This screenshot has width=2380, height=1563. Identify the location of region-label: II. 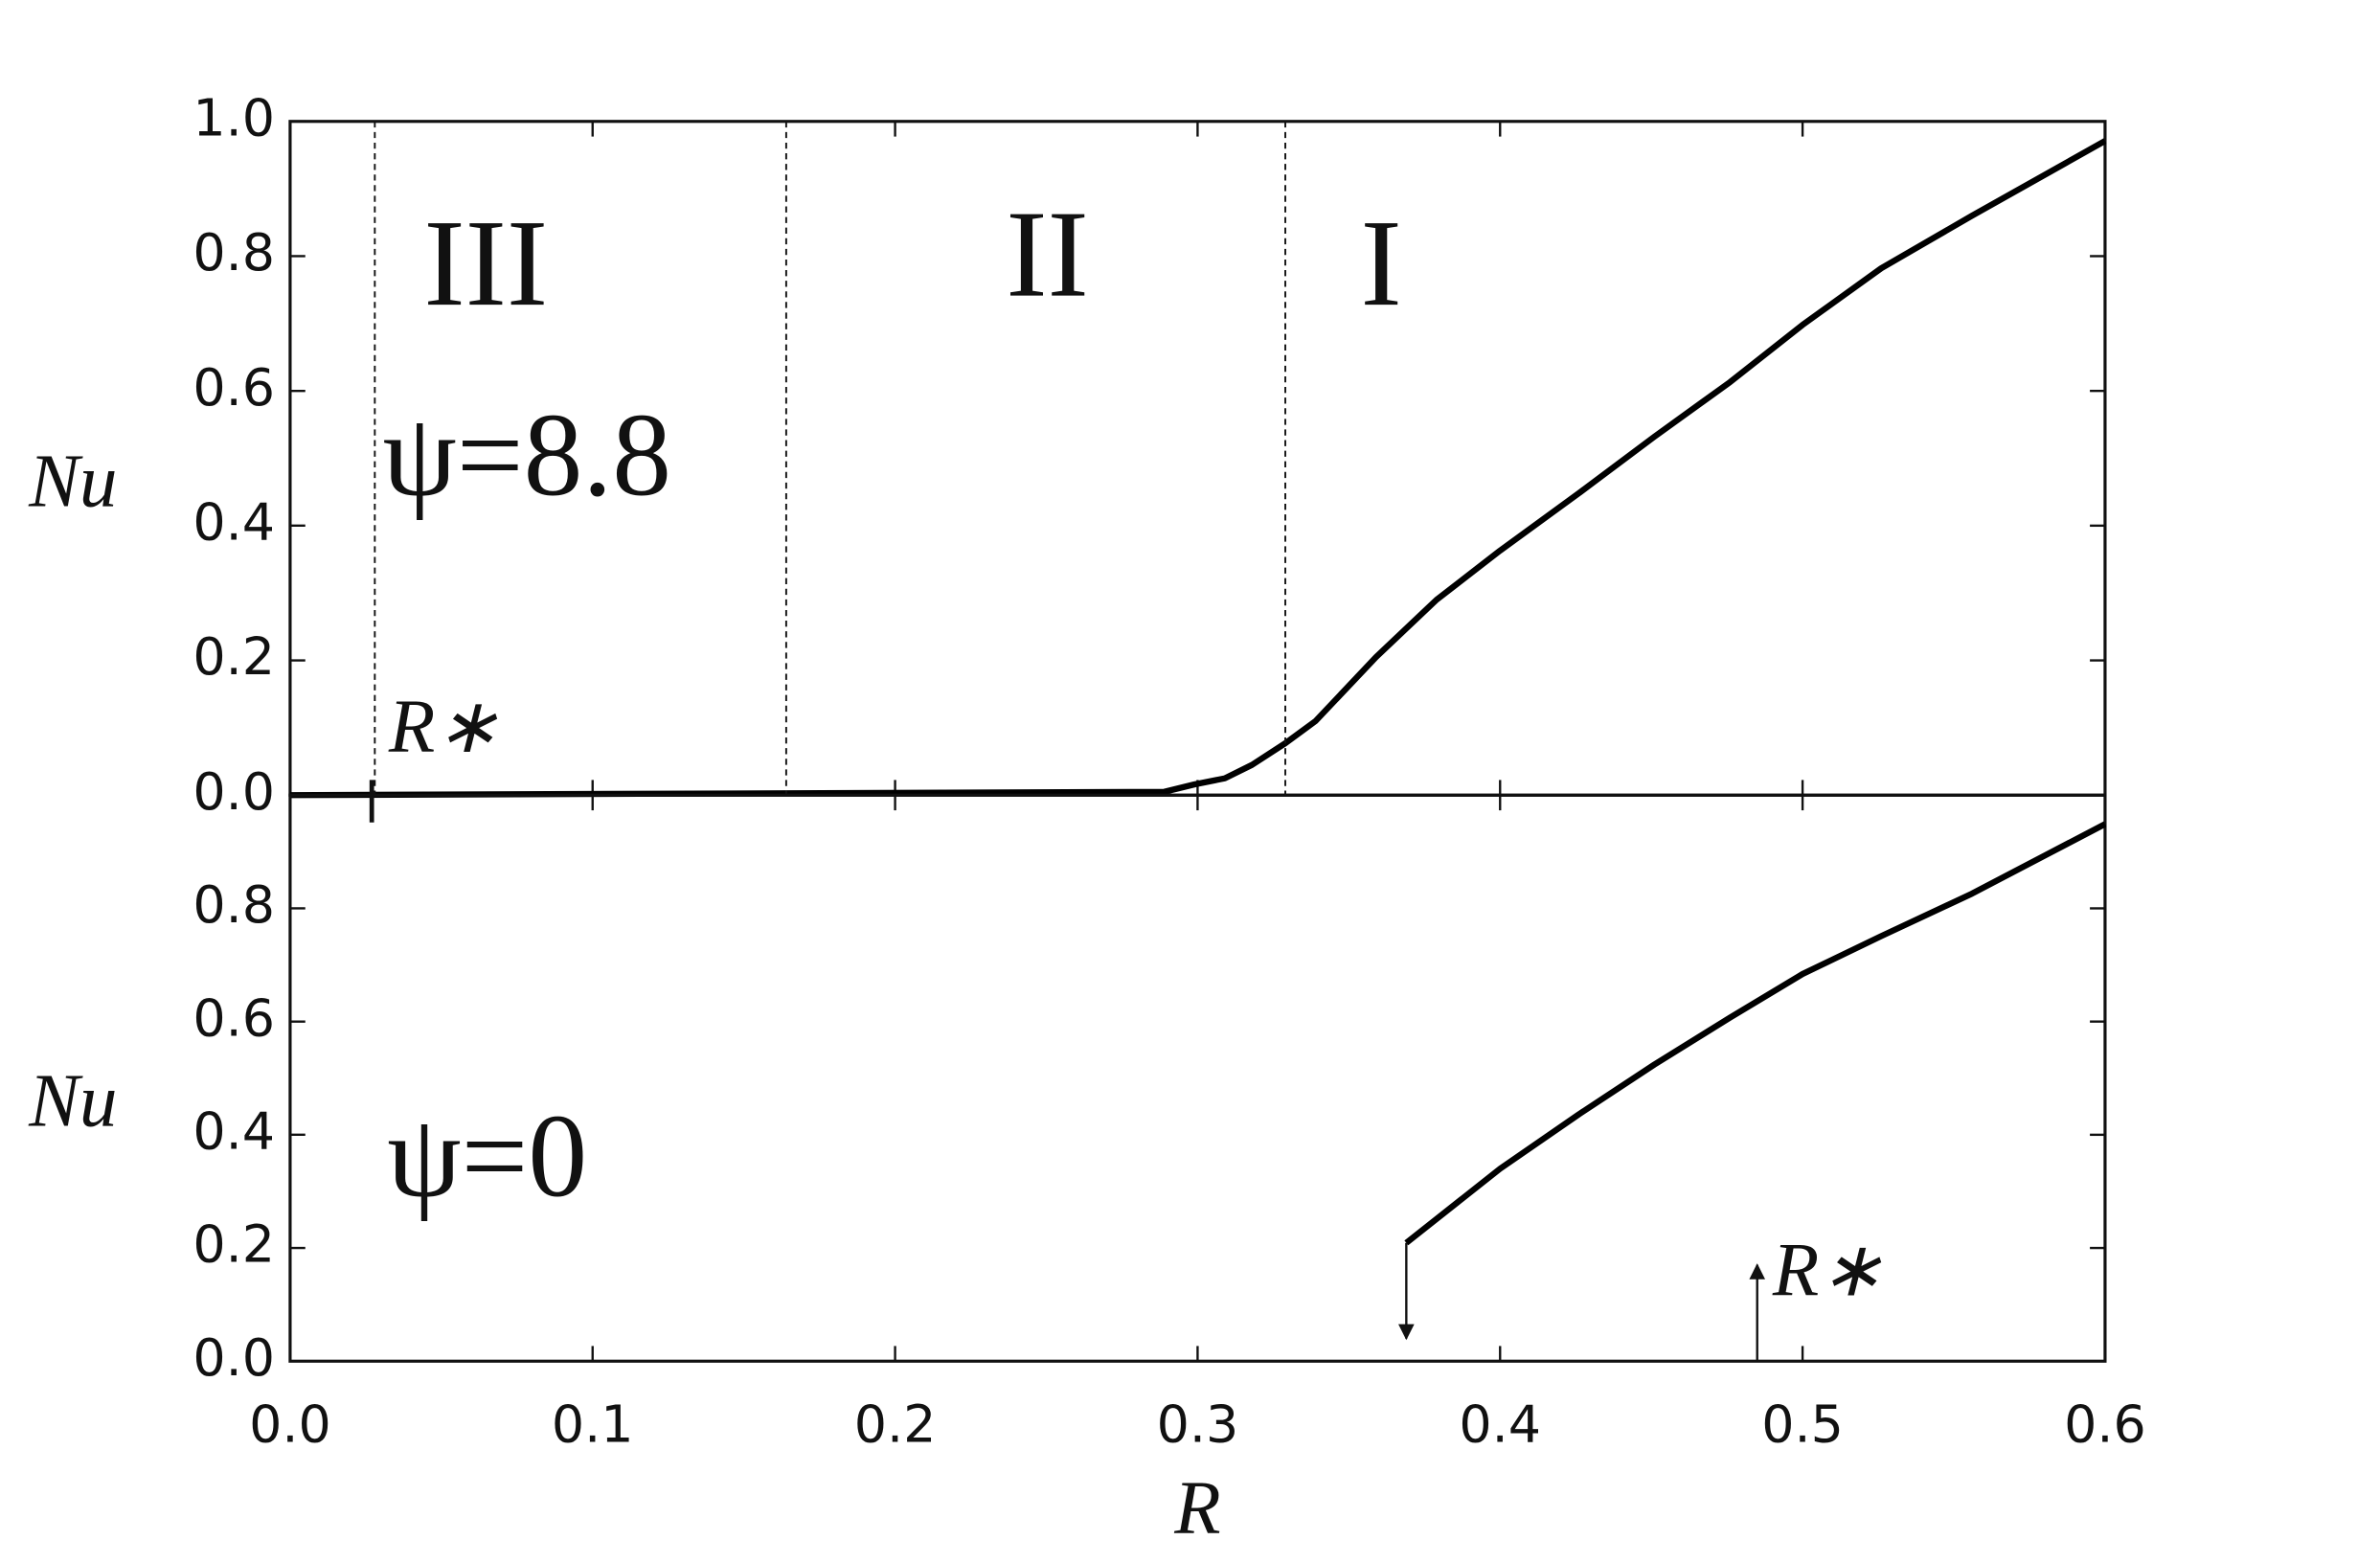
(1047, 255).